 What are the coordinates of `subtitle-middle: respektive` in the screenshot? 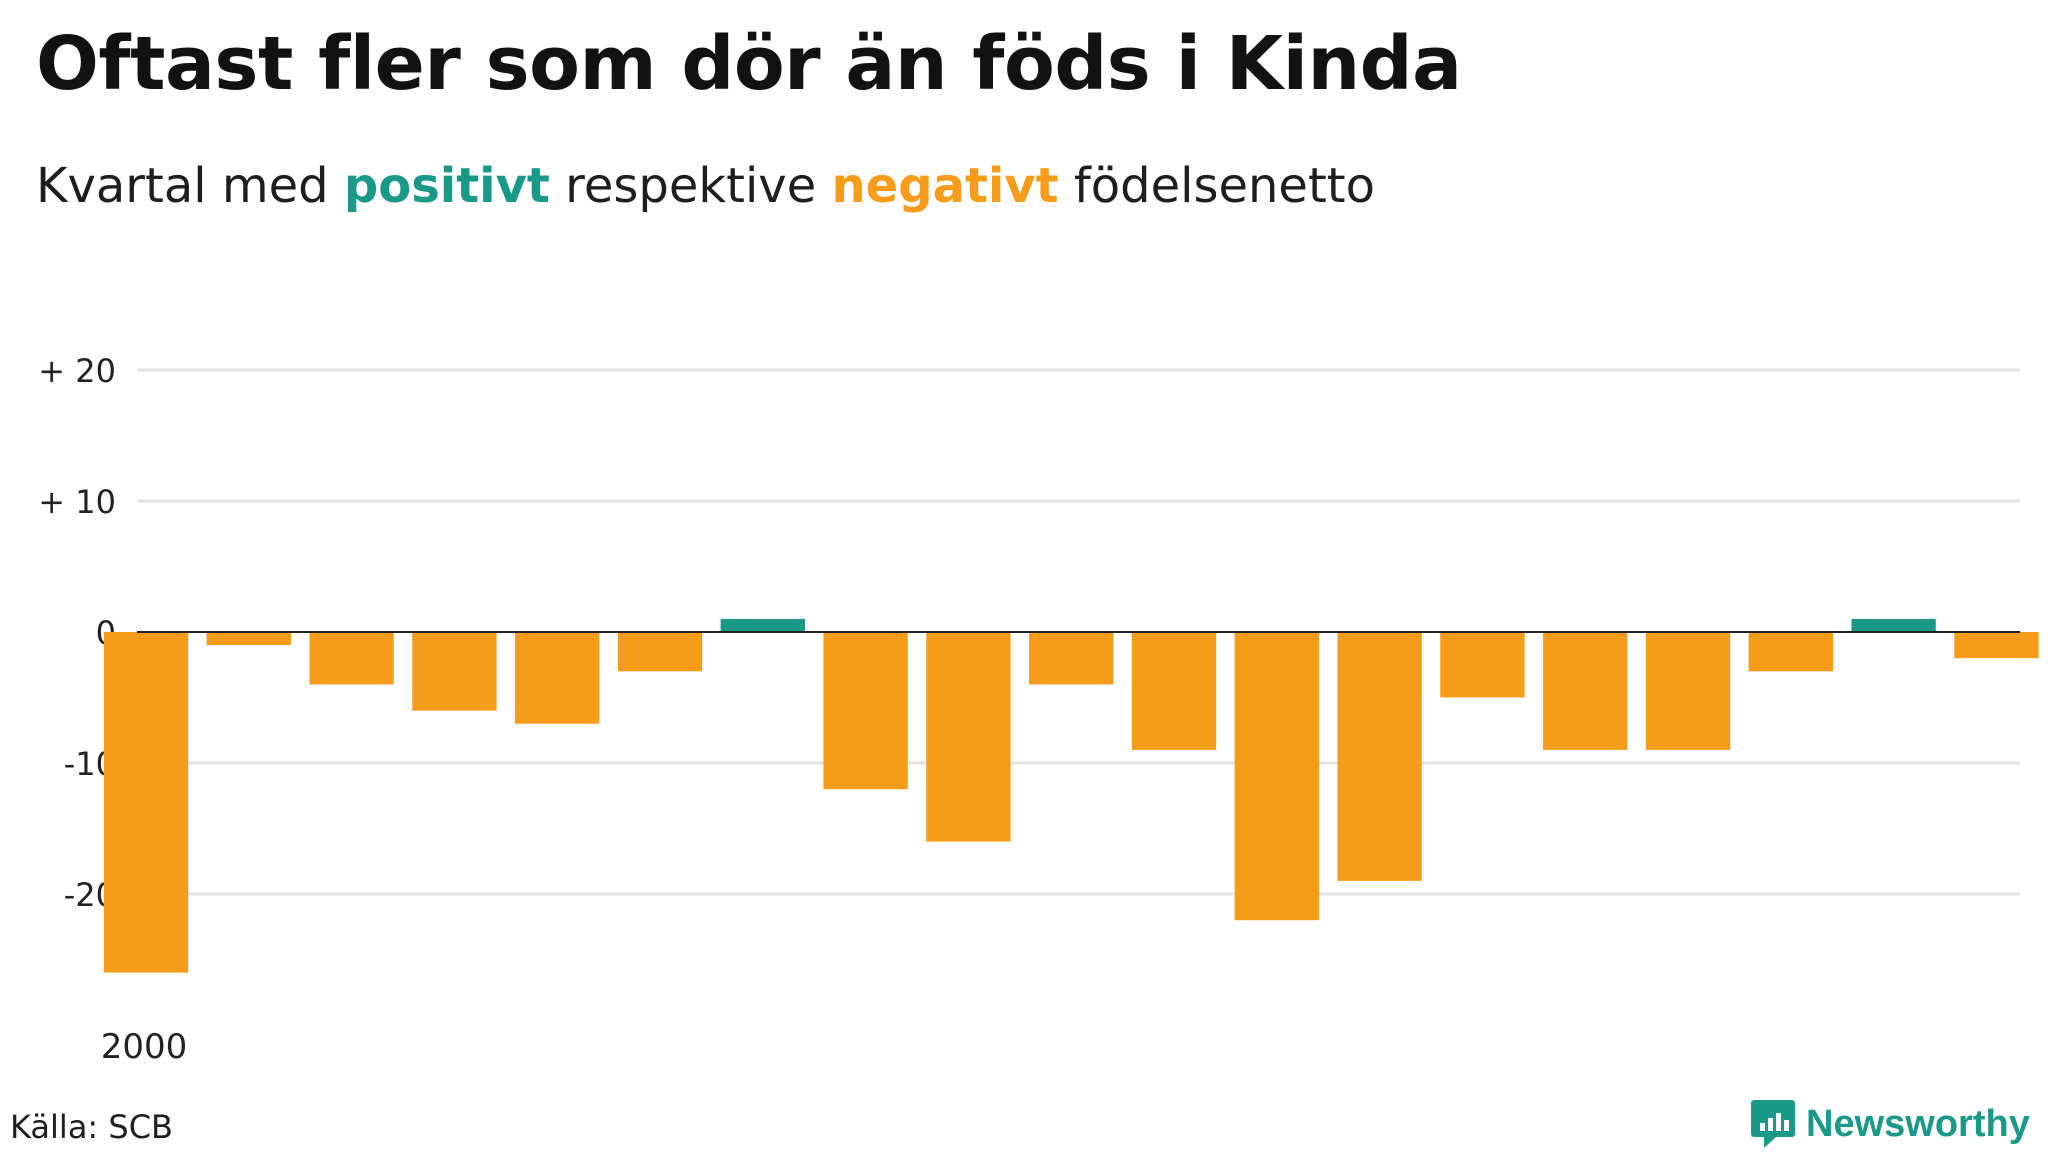 It's located at (690, 186).